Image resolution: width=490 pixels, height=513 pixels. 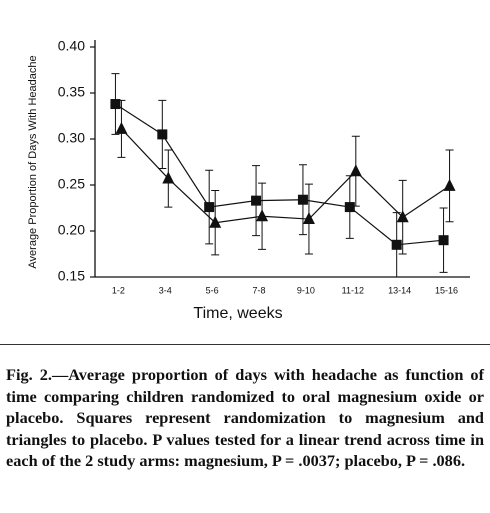 What do you see at coordinates (33, 161) in the screenshot?
I see `y-axis-label: Average Proportion of Days With Headache` at bounding box center [33, 161].